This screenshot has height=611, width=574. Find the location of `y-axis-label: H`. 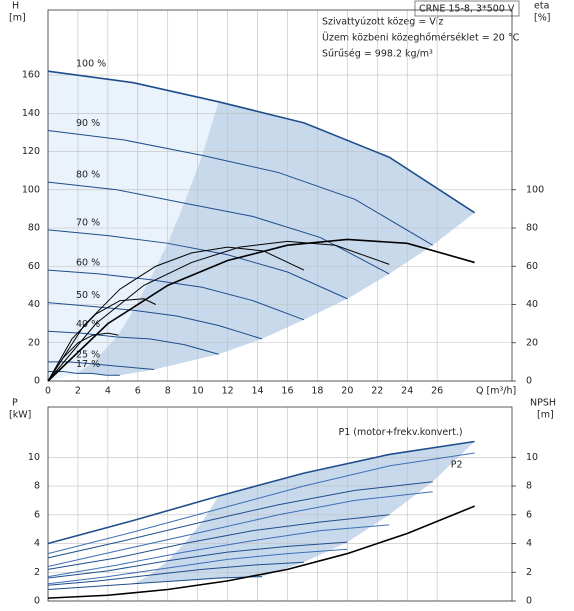

y-axis-label: H is located at coordinates (15, 6).